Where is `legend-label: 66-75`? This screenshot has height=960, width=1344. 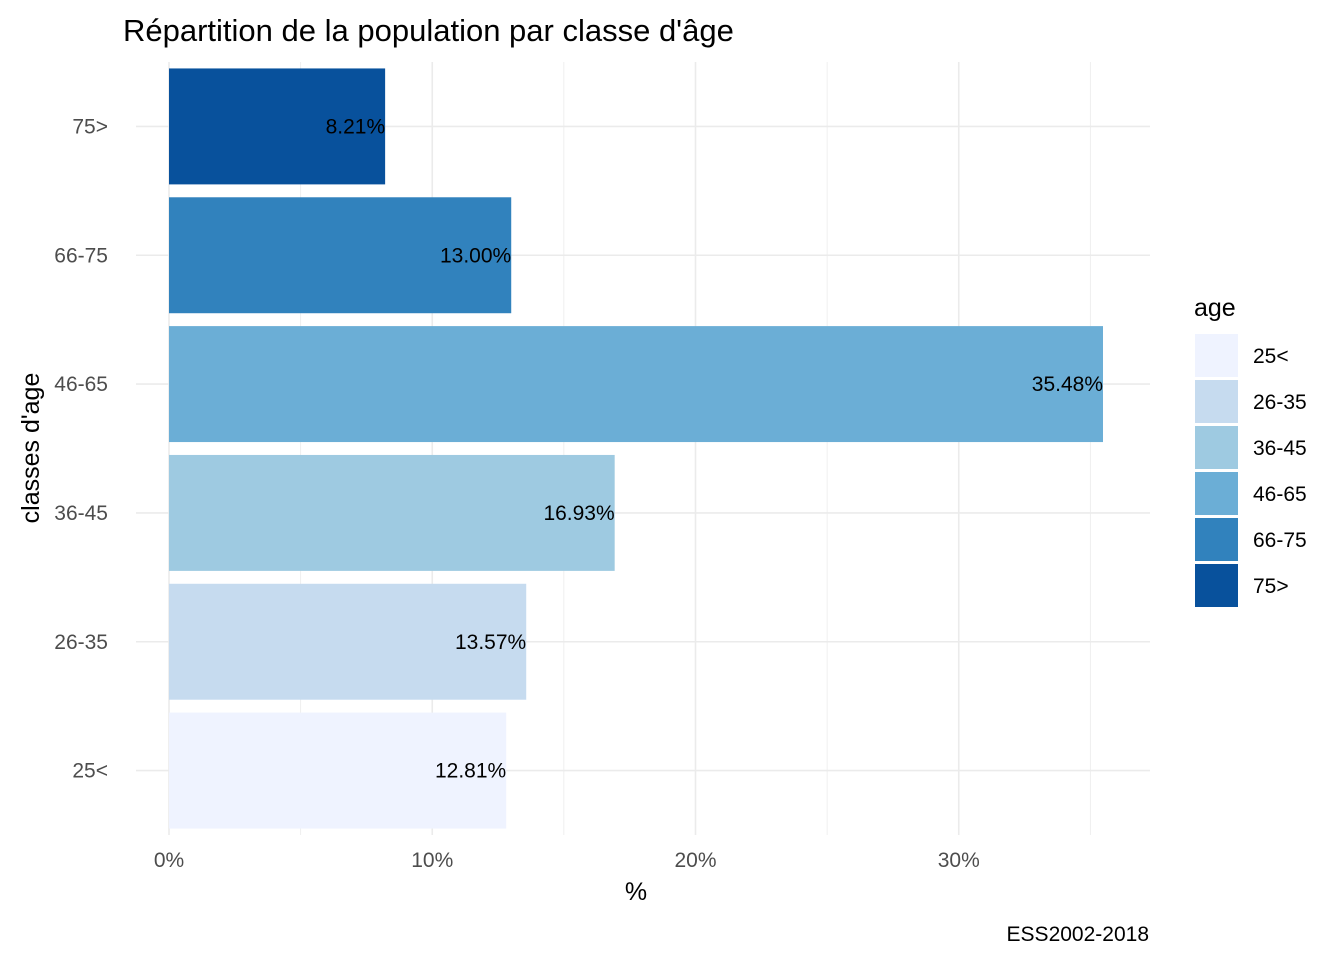
legend-label: 66-75 is located at coordinates (1280, 540).